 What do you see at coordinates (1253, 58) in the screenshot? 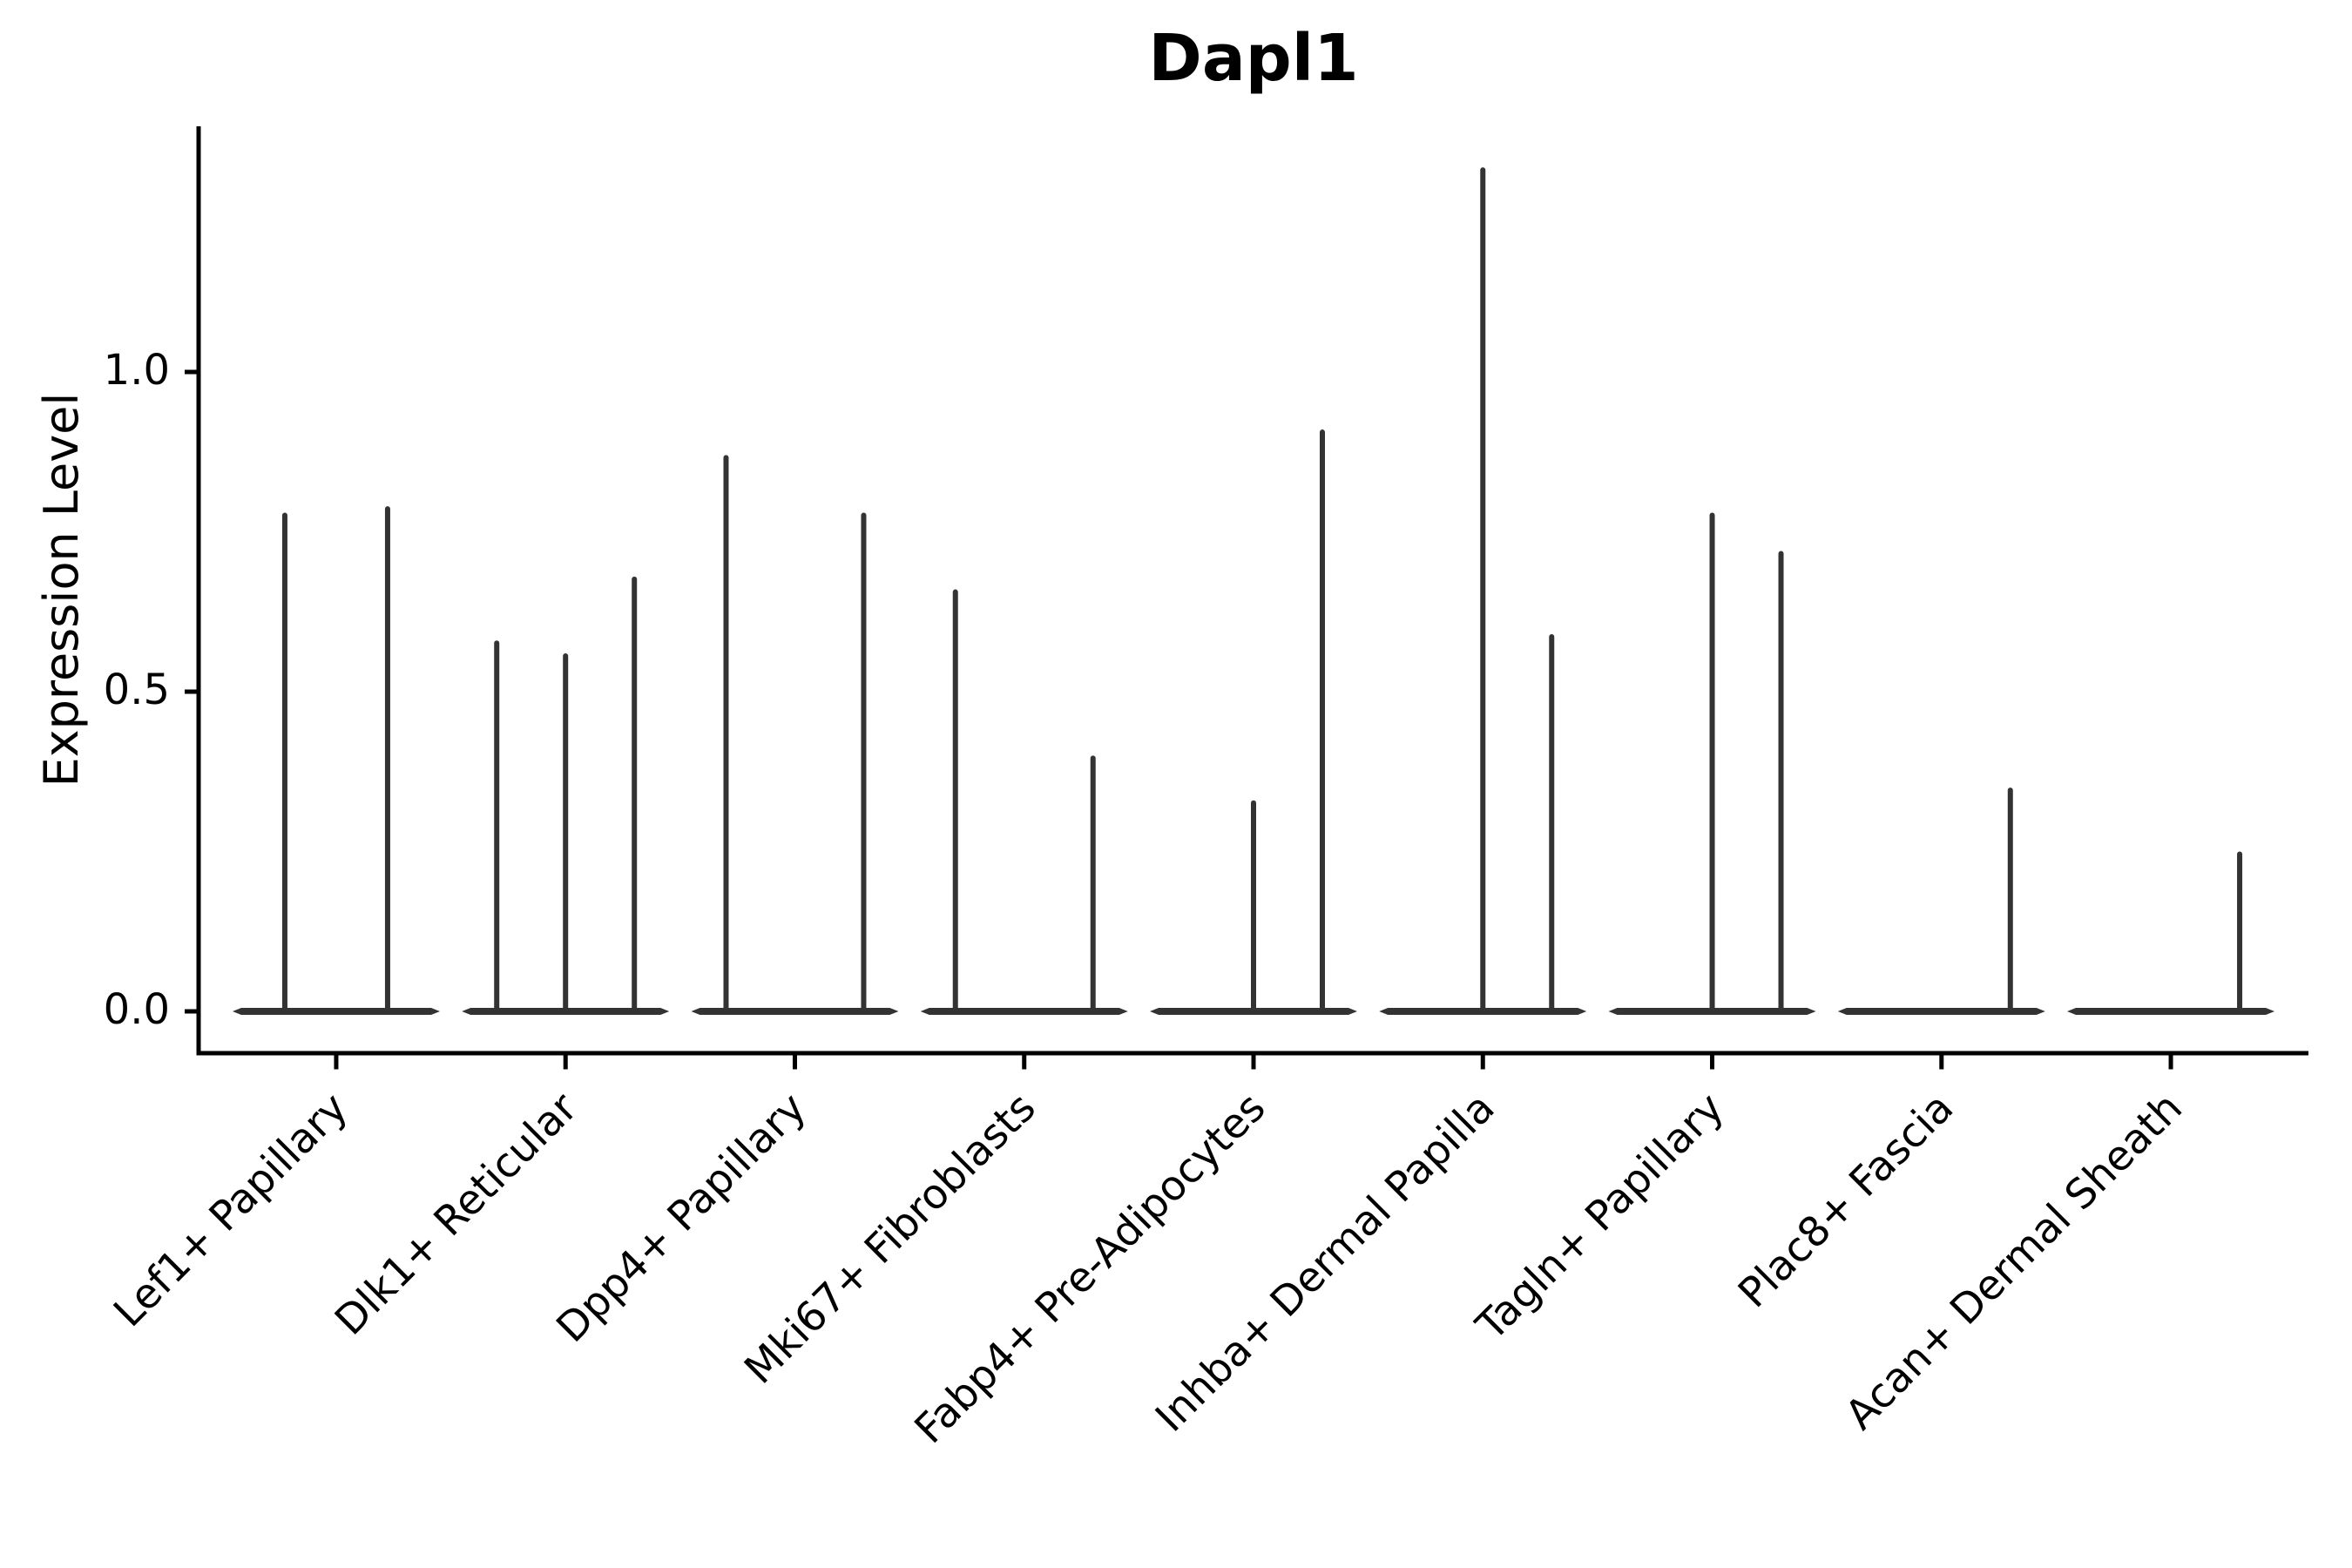
I see `plot-title: Dapl1` at bounding box center [1253, 58].